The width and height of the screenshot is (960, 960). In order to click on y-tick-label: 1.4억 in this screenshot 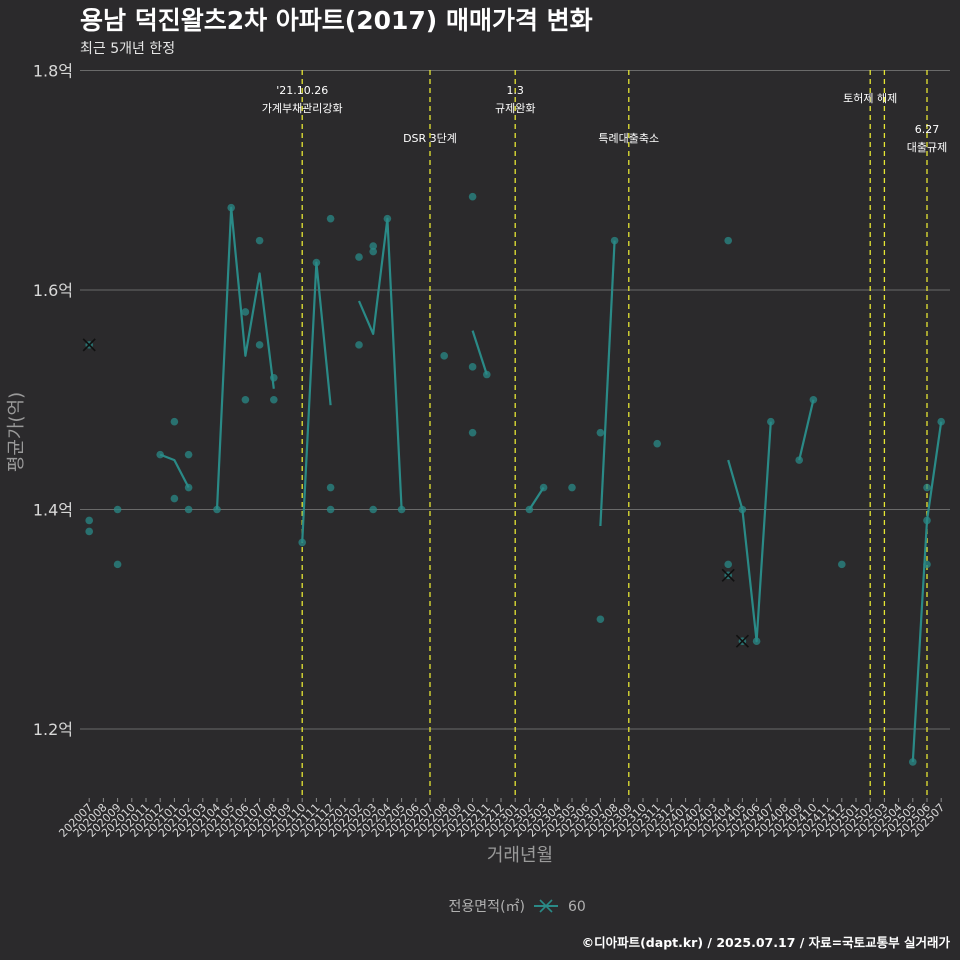, I will do `click(53, 510)`.